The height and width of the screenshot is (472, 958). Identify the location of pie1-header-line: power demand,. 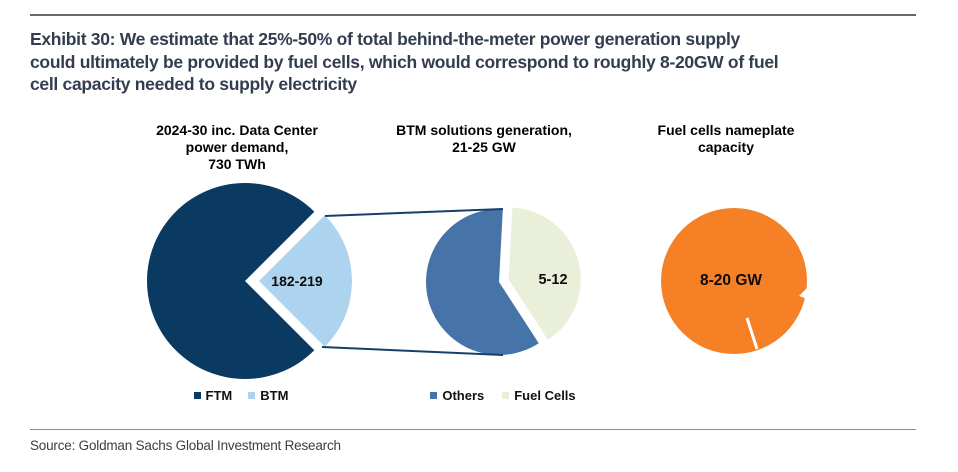
(237, 147).